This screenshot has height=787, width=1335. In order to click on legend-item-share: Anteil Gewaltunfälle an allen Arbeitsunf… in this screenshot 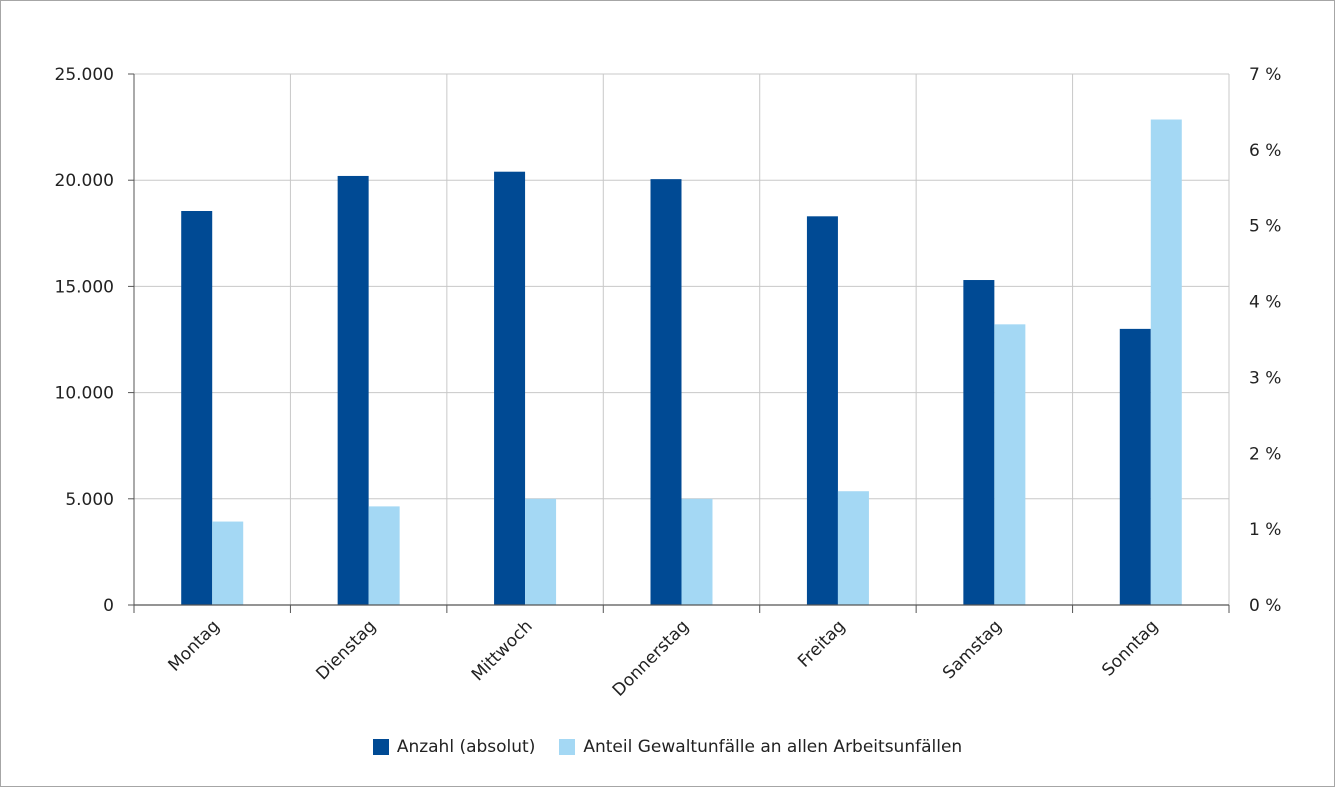, I will do `click(760, 747)`.